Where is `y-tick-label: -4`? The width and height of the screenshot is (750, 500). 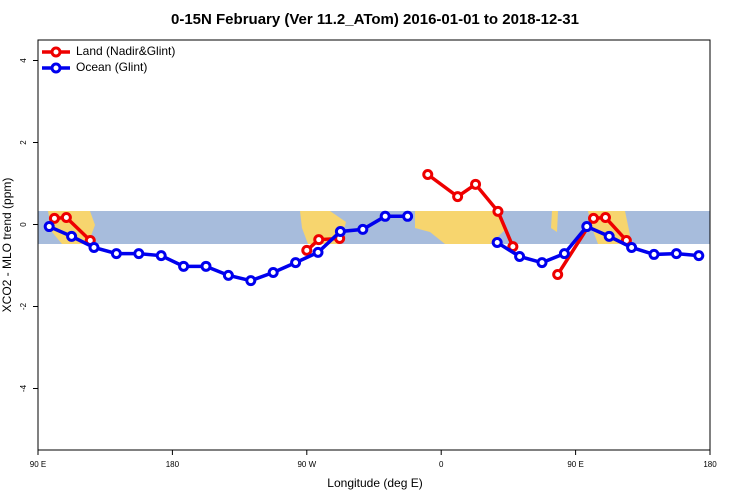
y-tick-label: -4 is located at coordinates (23, 388).